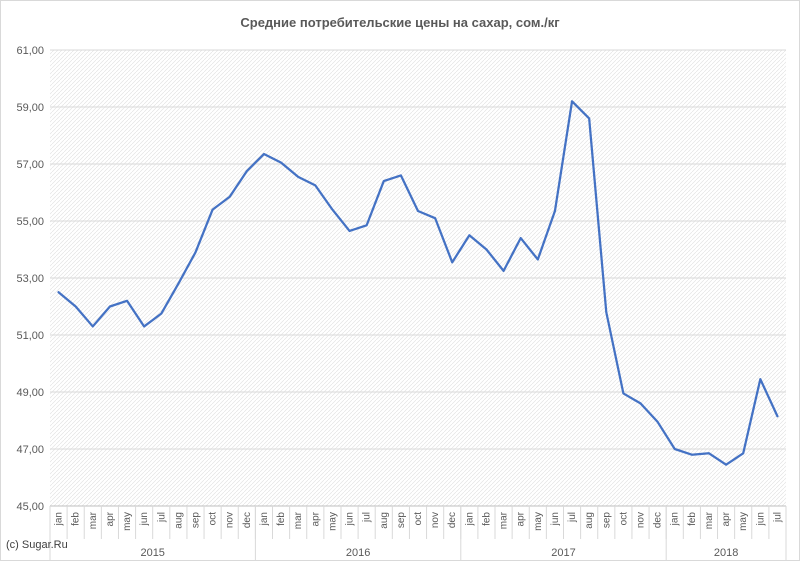 The height and width of the screenshot is (561, 800). What do you see at coordinates (37, 545) in the screenshot?
I see `credit-label: (c) Sugar.Ru` at bounding box center [37, 545].